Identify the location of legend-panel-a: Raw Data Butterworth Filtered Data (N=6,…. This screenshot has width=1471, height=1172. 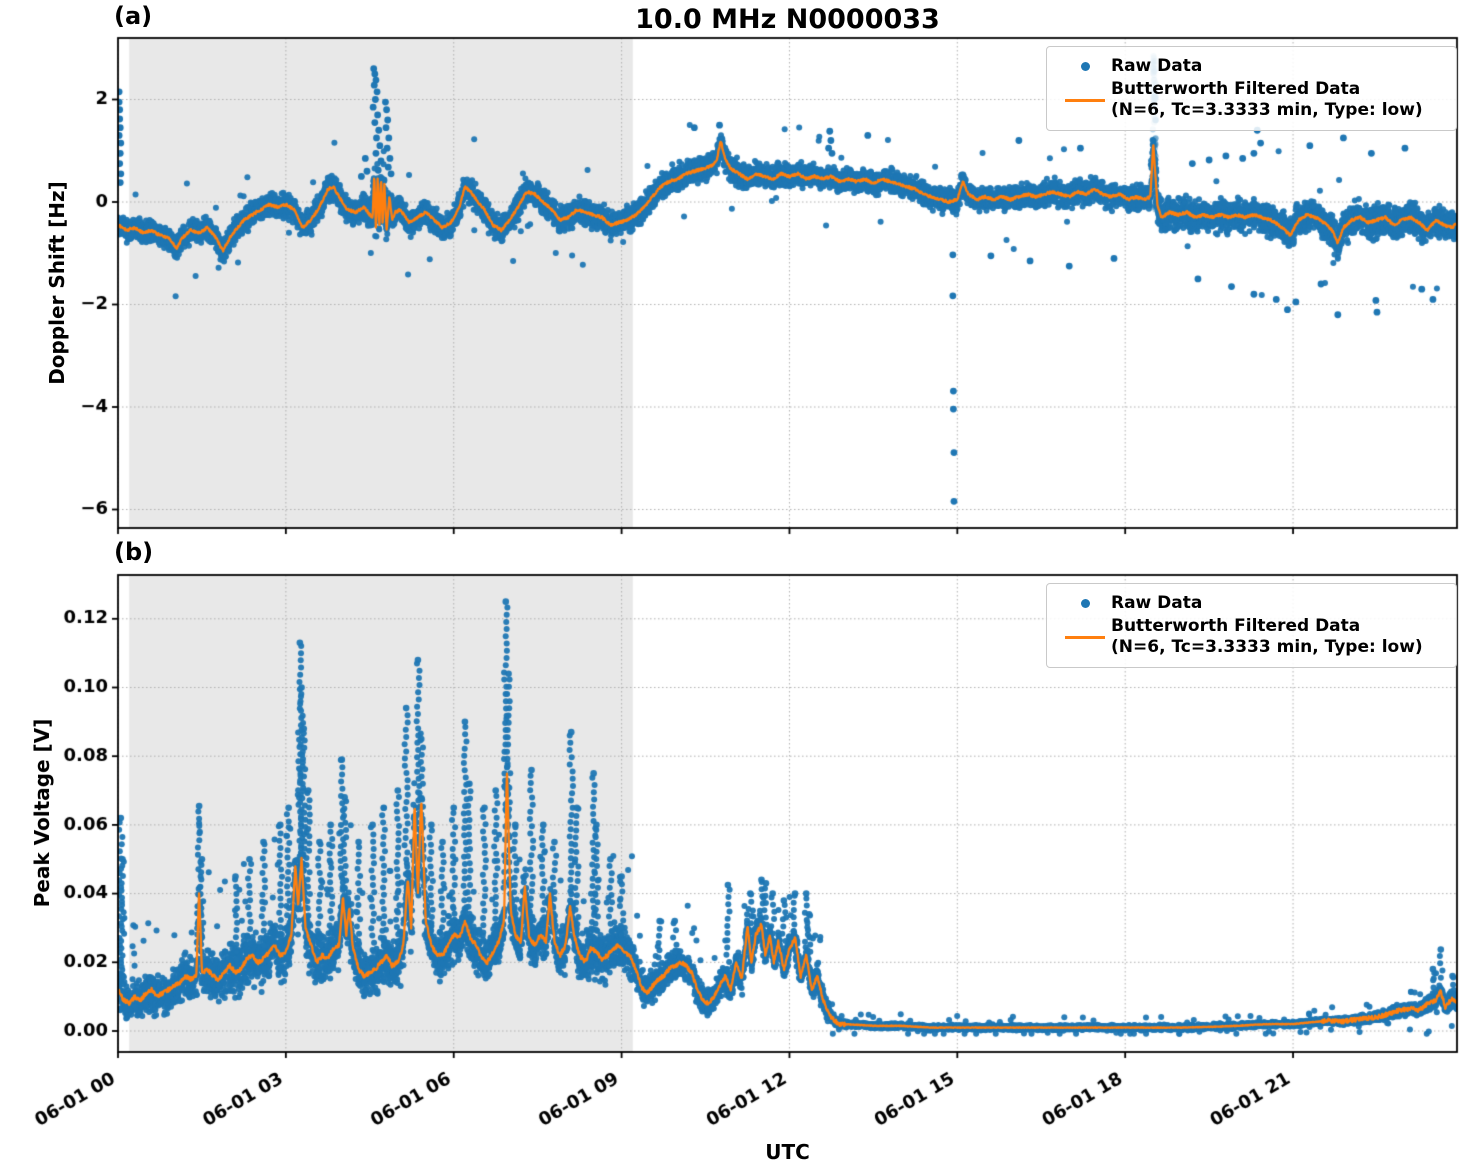
(1251, 88).